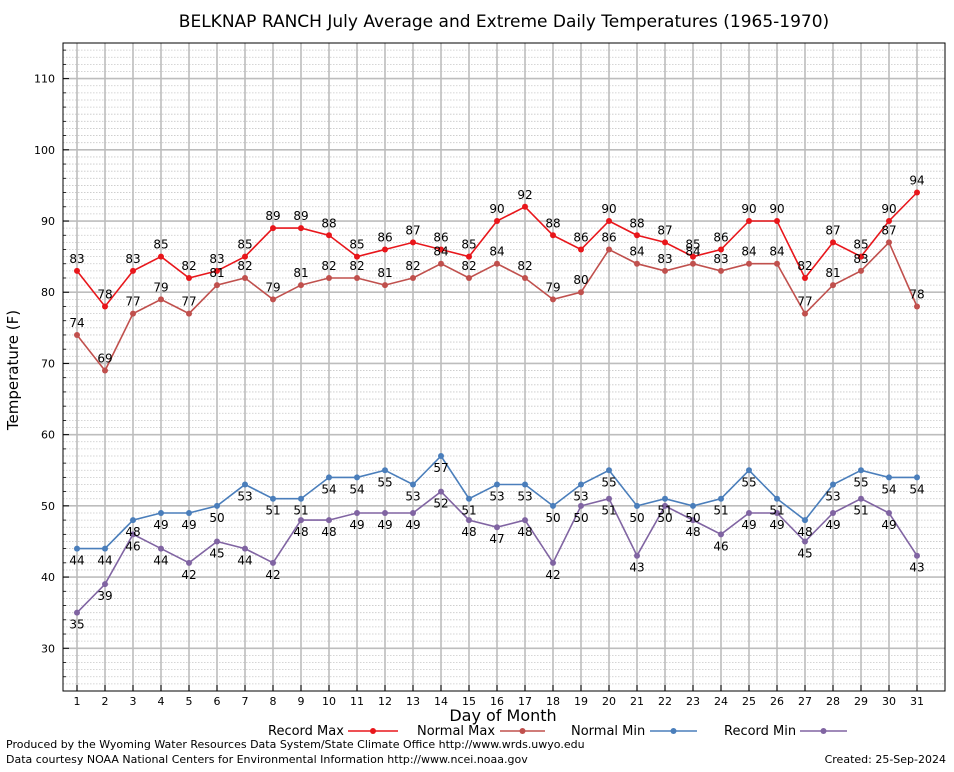  What do you see at coordinates (48, 435) in the screenshot?
I see `y-tick-label: 60` at bounding box center [48, 435].